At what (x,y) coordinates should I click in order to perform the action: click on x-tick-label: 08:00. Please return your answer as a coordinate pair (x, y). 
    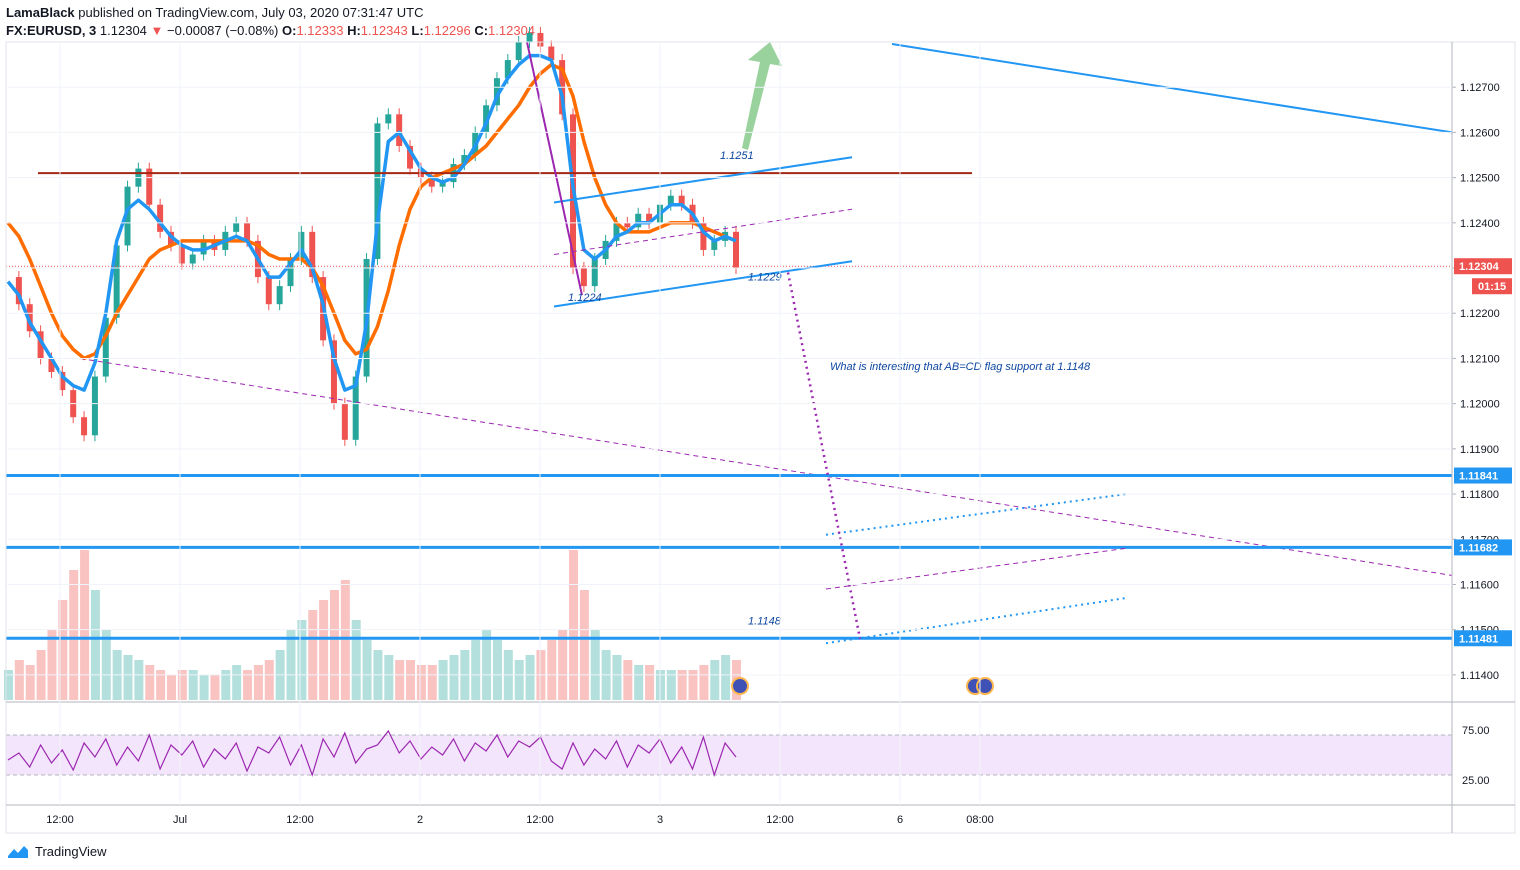
    Looking at the image, I should click on (980, 820).